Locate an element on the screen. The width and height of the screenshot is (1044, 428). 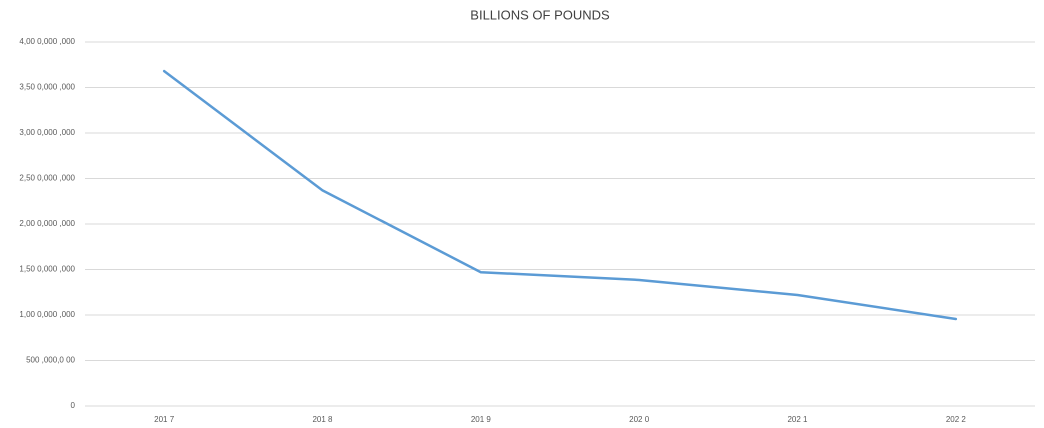
y-tick-label: 1,50 0,000 ,000 is located at coordinates (47, 269).